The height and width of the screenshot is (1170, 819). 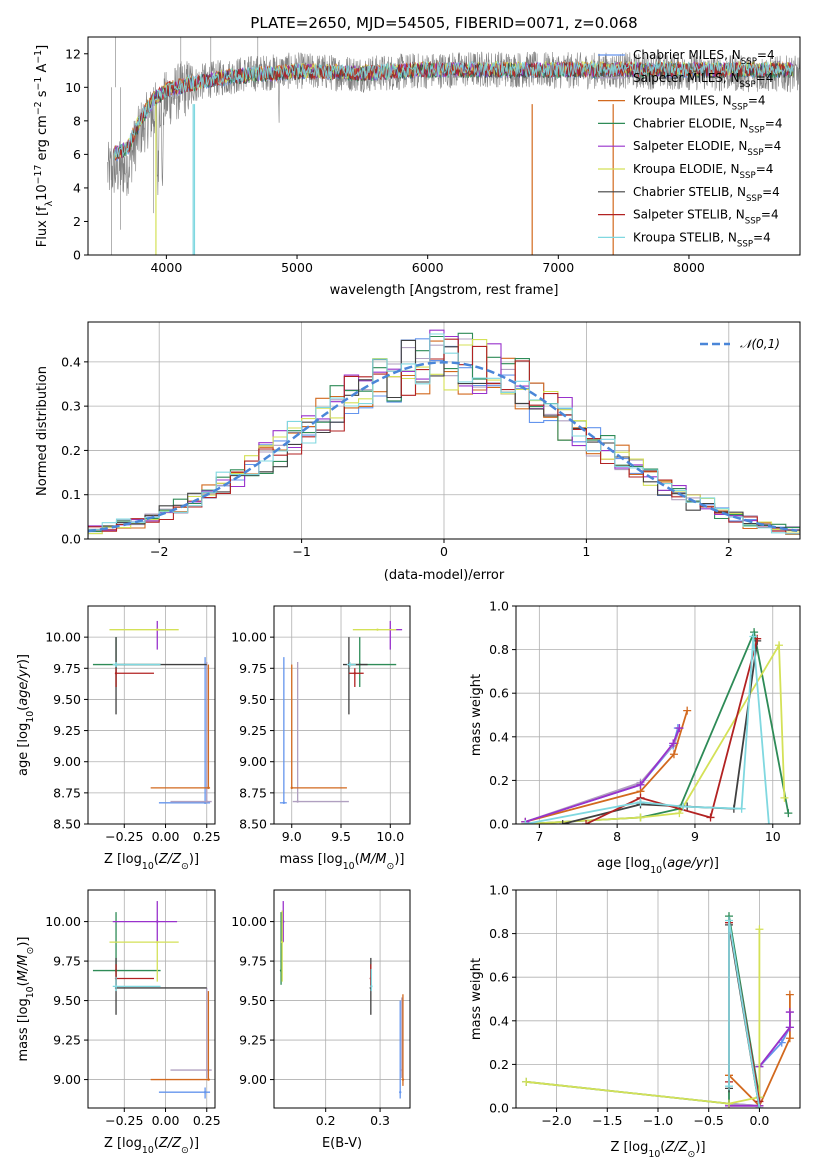 I want to click on y-tick-label: 4, so click(x=77, y=187).